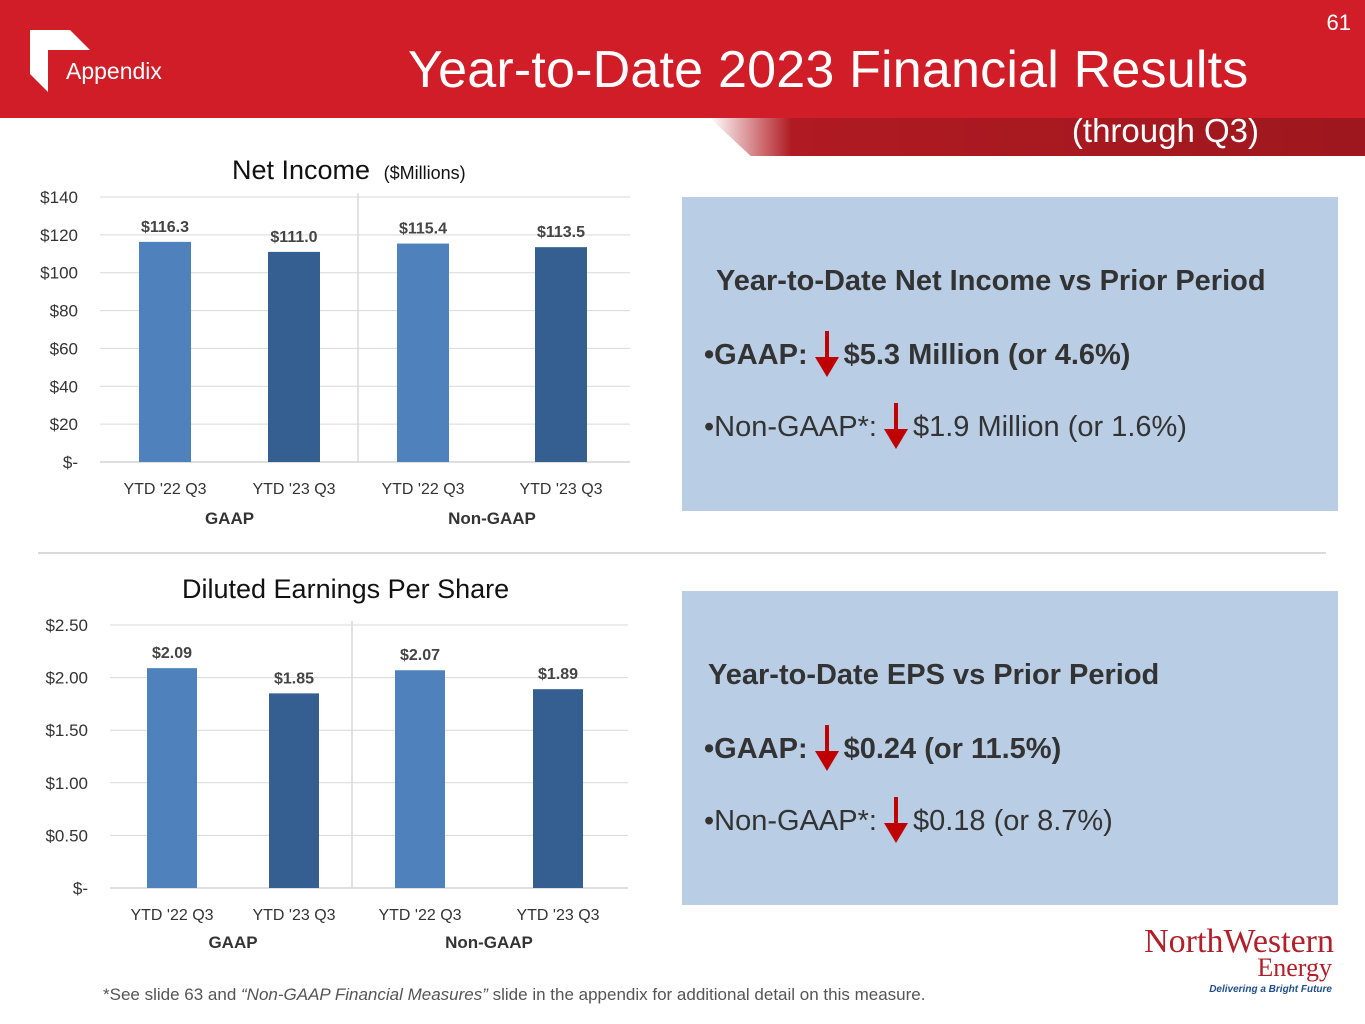  Describe the element at coordinates (165, 227) in the screenshot. I see `data-label: $116.3` at that location.